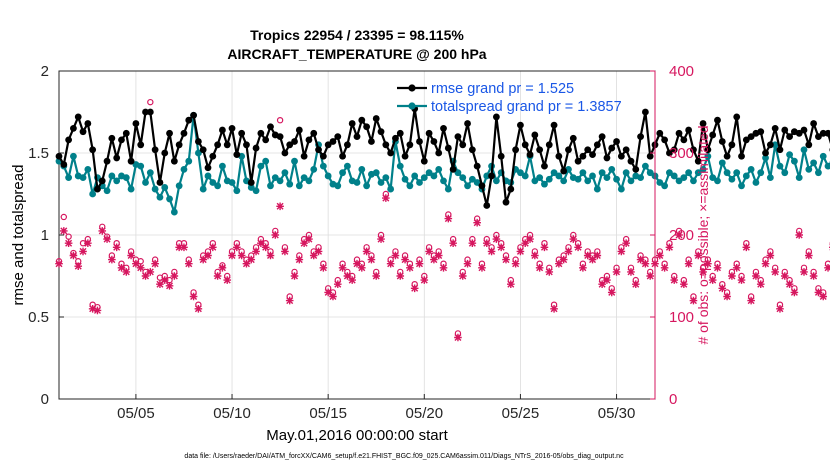 This screenshot has height=470, width=830. Describe the element at coordinates (703, 234) in the screenshot. I see `y-axis-label-right: # of obs: o=possible; ×=assimilated` at that location.